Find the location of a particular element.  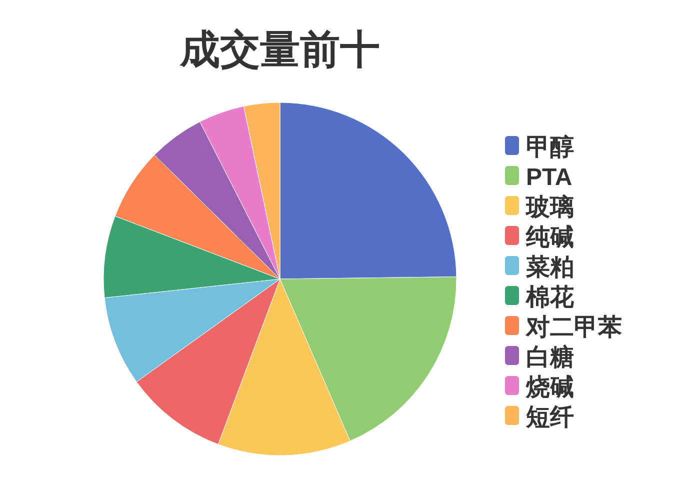

legend-label: PTA is located at coordinates (549, 177).